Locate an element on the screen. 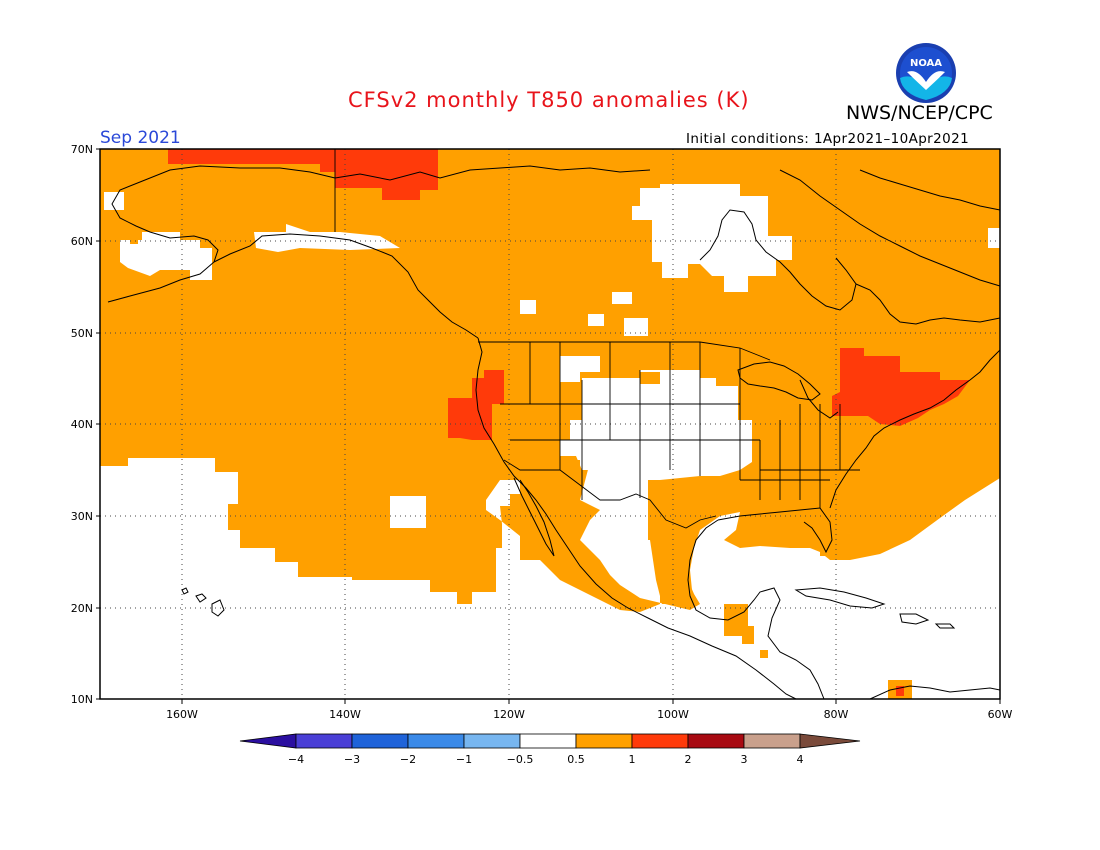  colorbar-label-1: 1 is located at coordinates (632, 759).